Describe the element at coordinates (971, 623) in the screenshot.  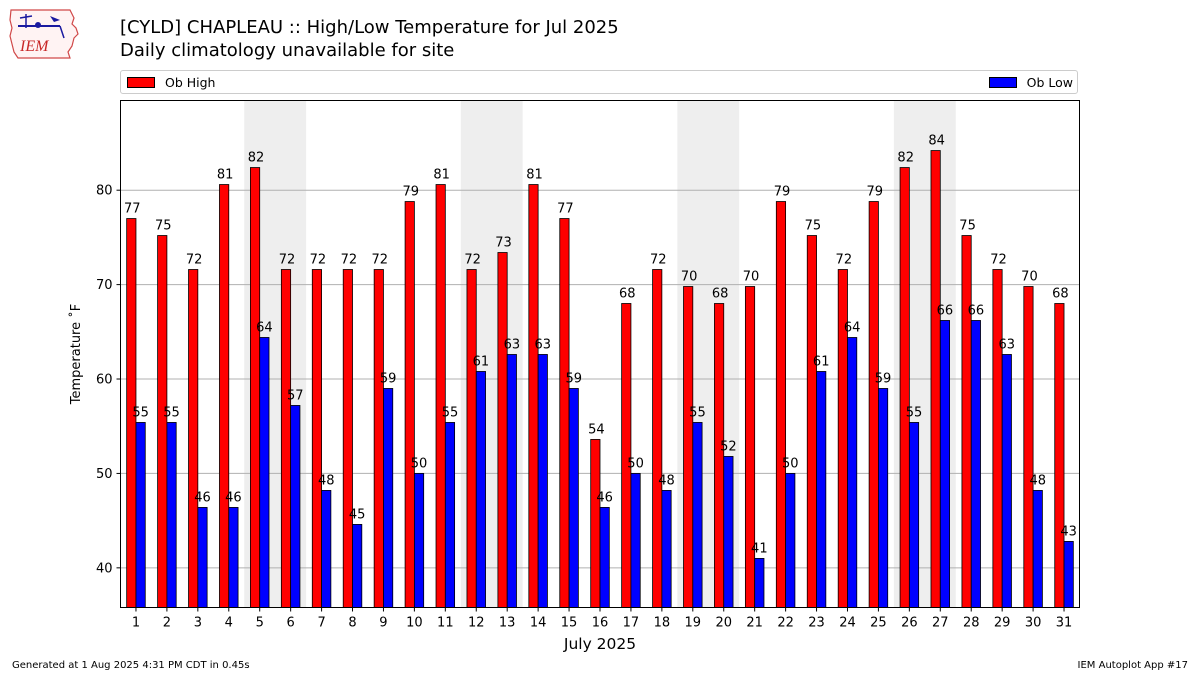
I see `x-tick-label: 28` at that location.